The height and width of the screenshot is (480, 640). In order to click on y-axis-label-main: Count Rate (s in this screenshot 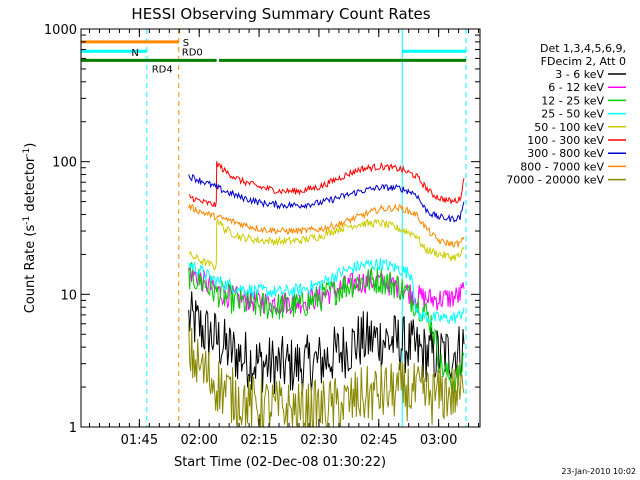, I will do `click(30, 269)`.